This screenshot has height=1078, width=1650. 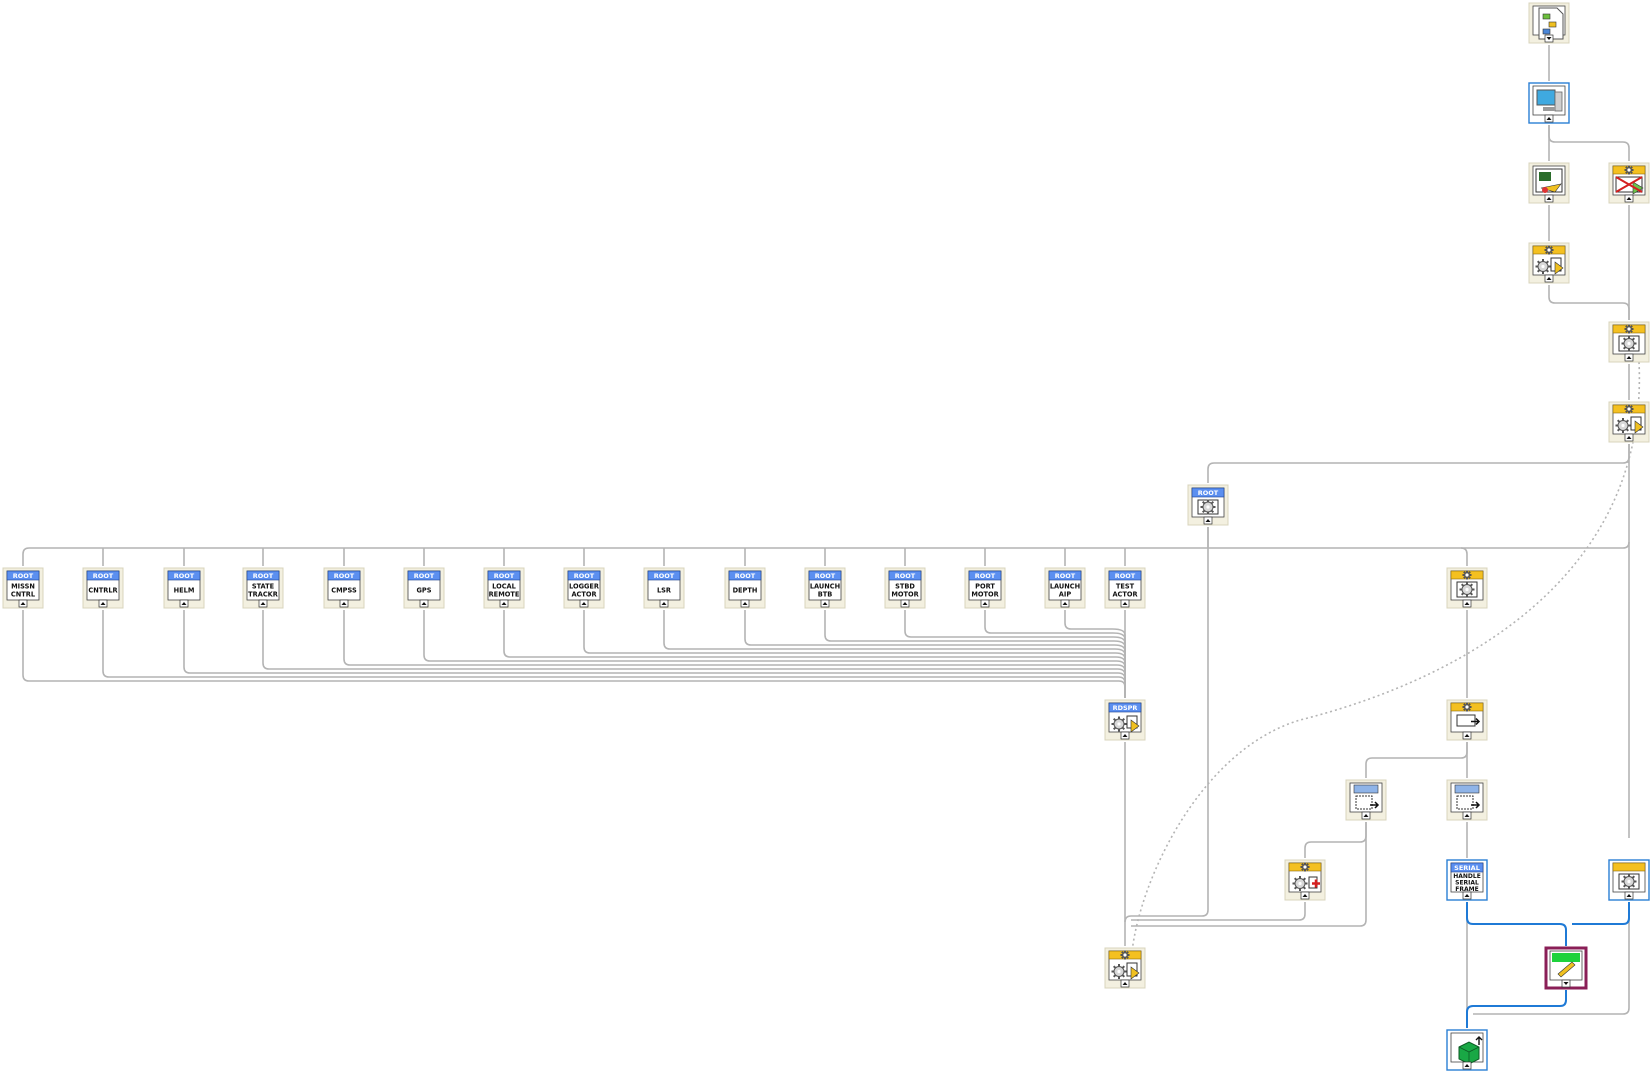 I want to click on rdspr-node: RDSPR, so click(x=1125, y=720).